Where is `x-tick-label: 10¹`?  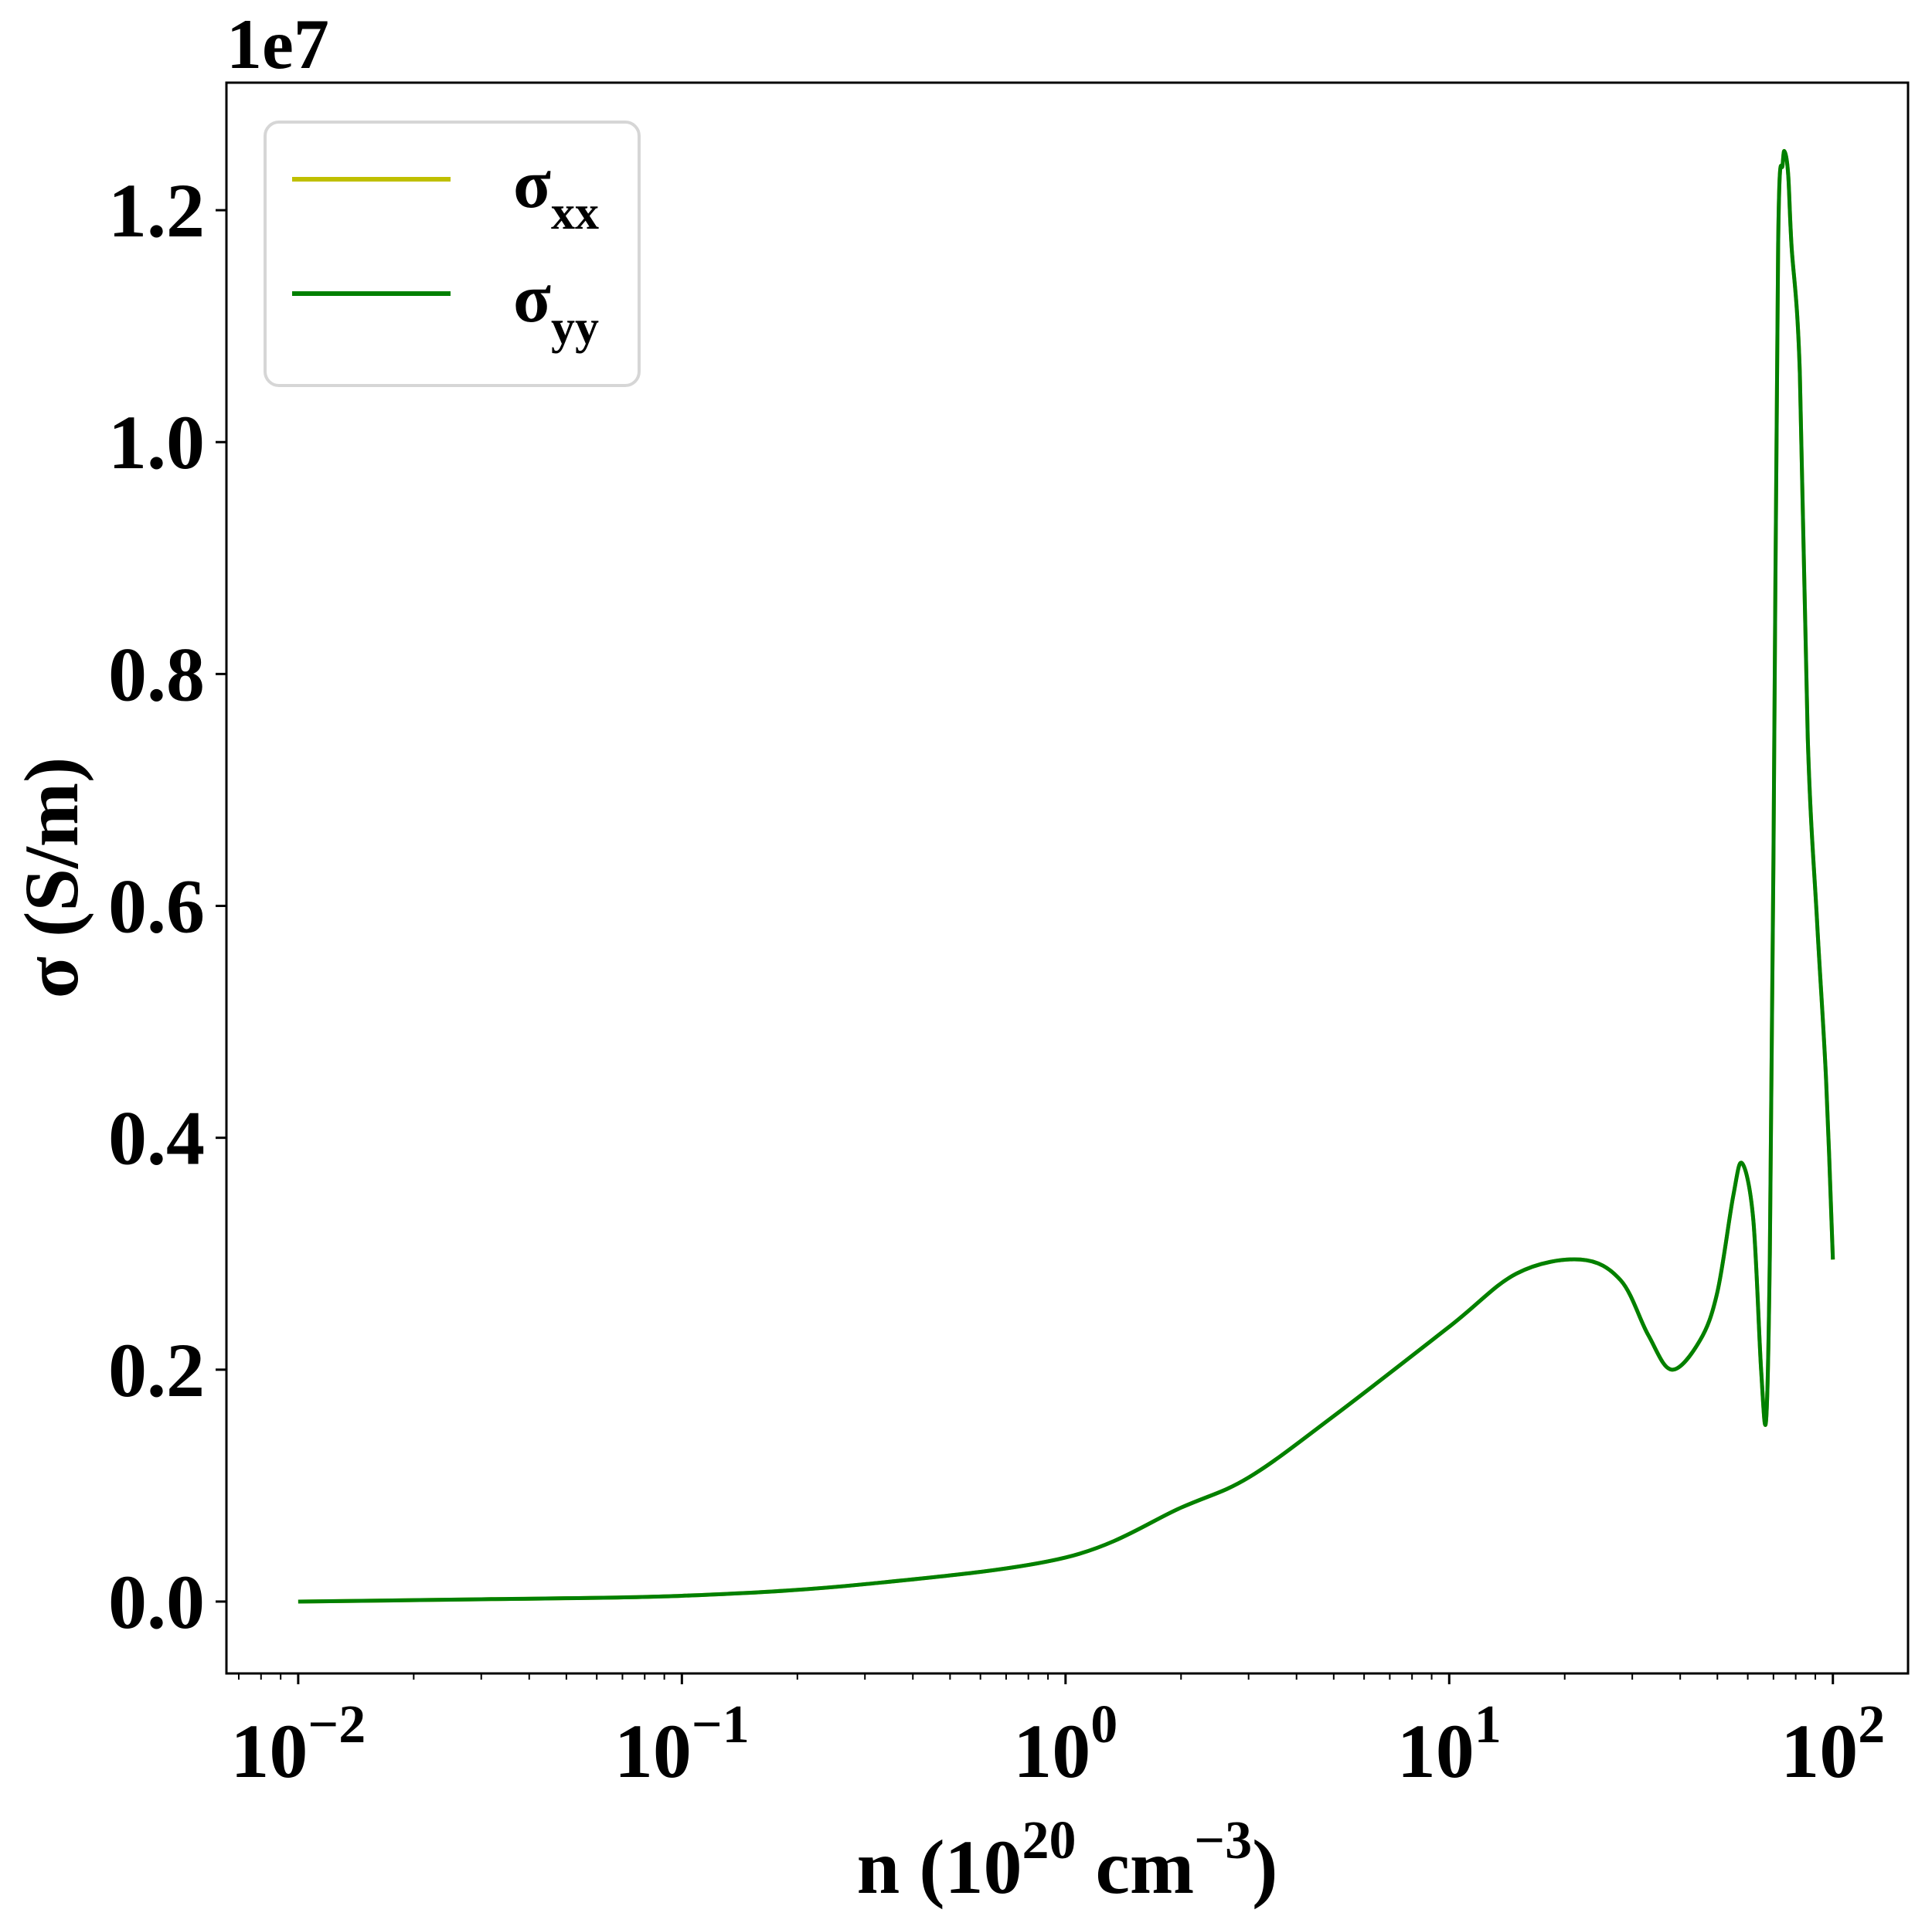
x-tick-label: 10¹ is located at coordinates (1449, 1744).